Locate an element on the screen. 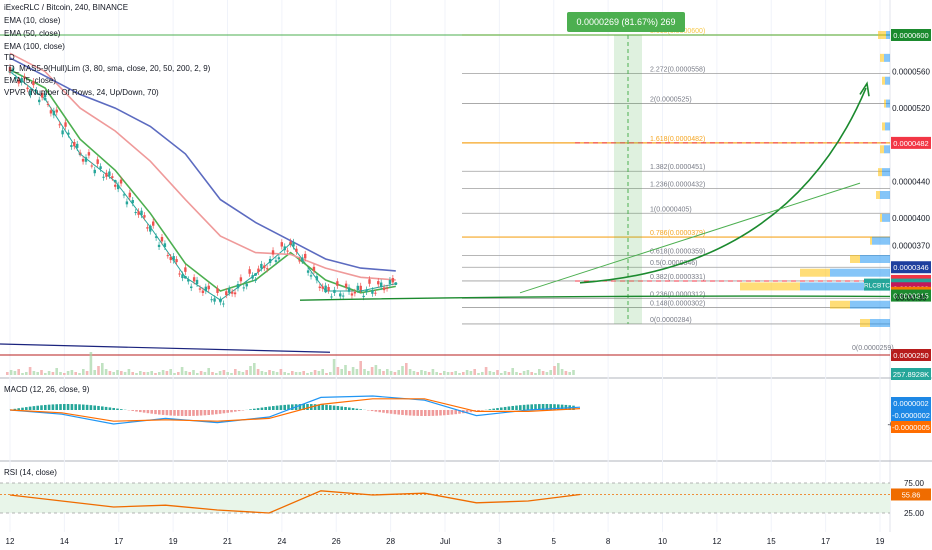 This screenshot has width=932, height=550. macd-series-macd is located at coordinates (295, 410).